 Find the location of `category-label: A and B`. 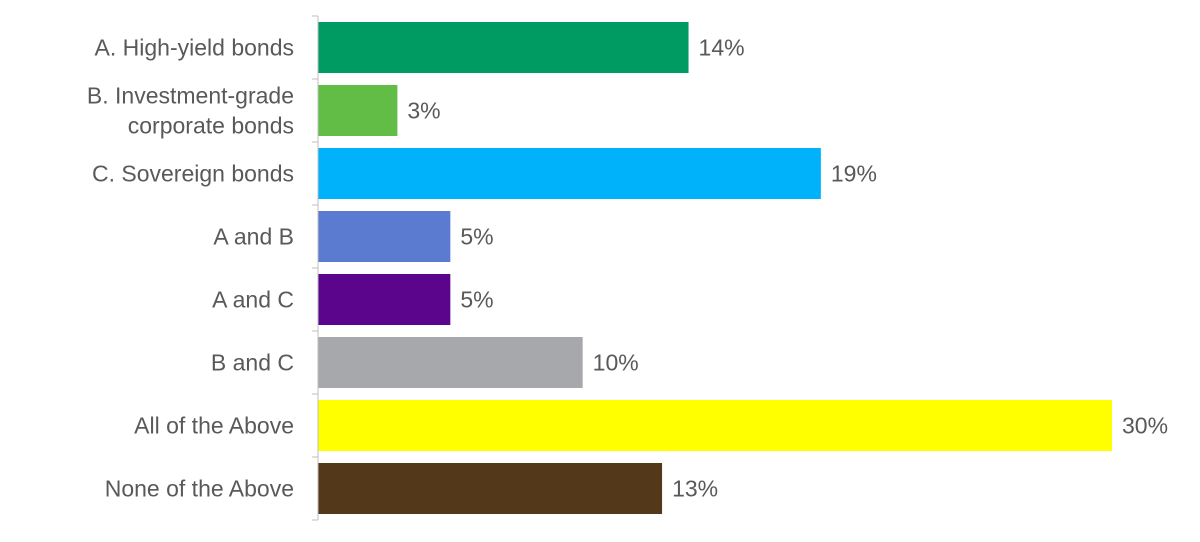

category-label: A and B is located at coordinates (253, 237).